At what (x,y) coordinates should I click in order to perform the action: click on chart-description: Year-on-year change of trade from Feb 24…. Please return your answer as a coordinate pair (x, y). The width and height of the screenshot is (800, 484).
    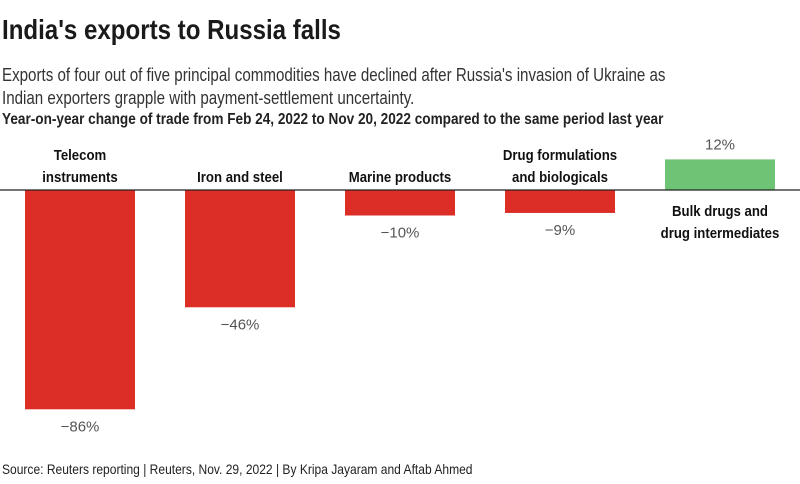
    Looking at the image, I should click on (333, 119).